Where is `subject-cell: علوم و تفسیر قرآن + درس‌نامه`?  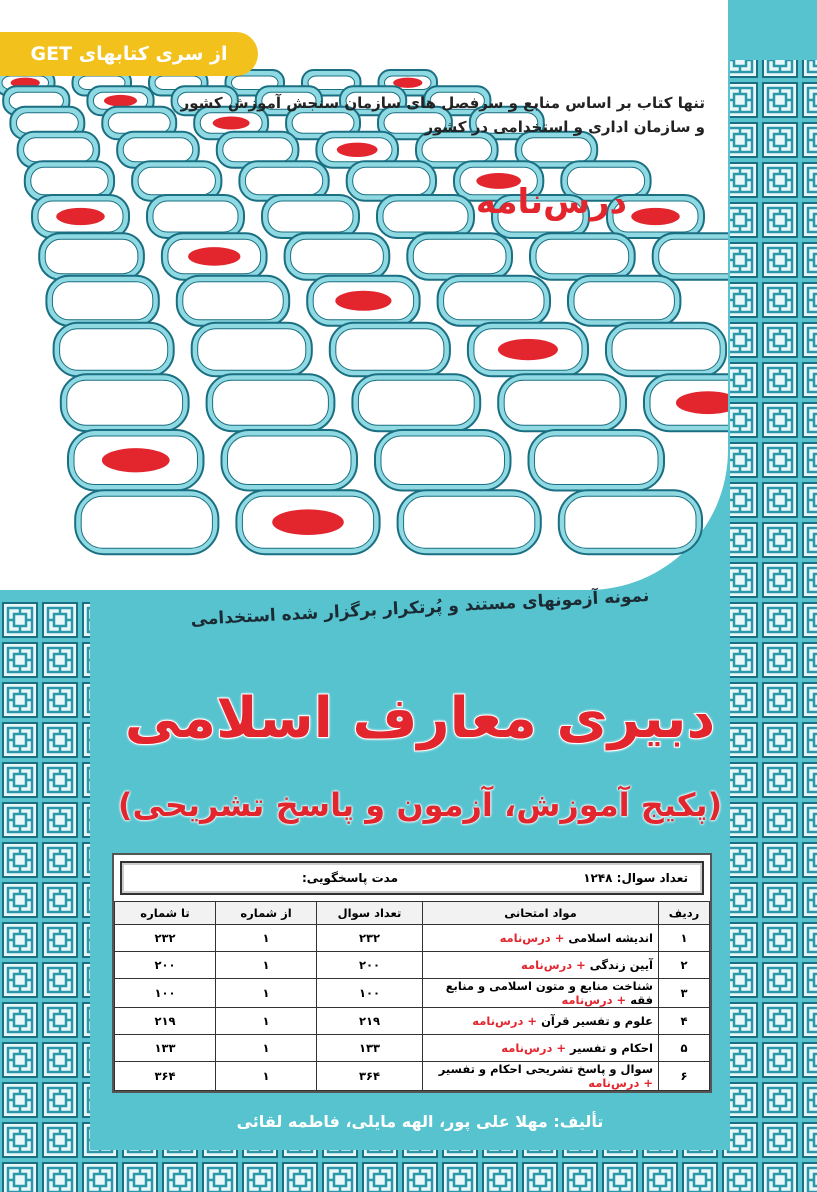 subject-cell: علوم و تفسیر قرآن + درس‌نامه is located at coordinates (540, 1021).